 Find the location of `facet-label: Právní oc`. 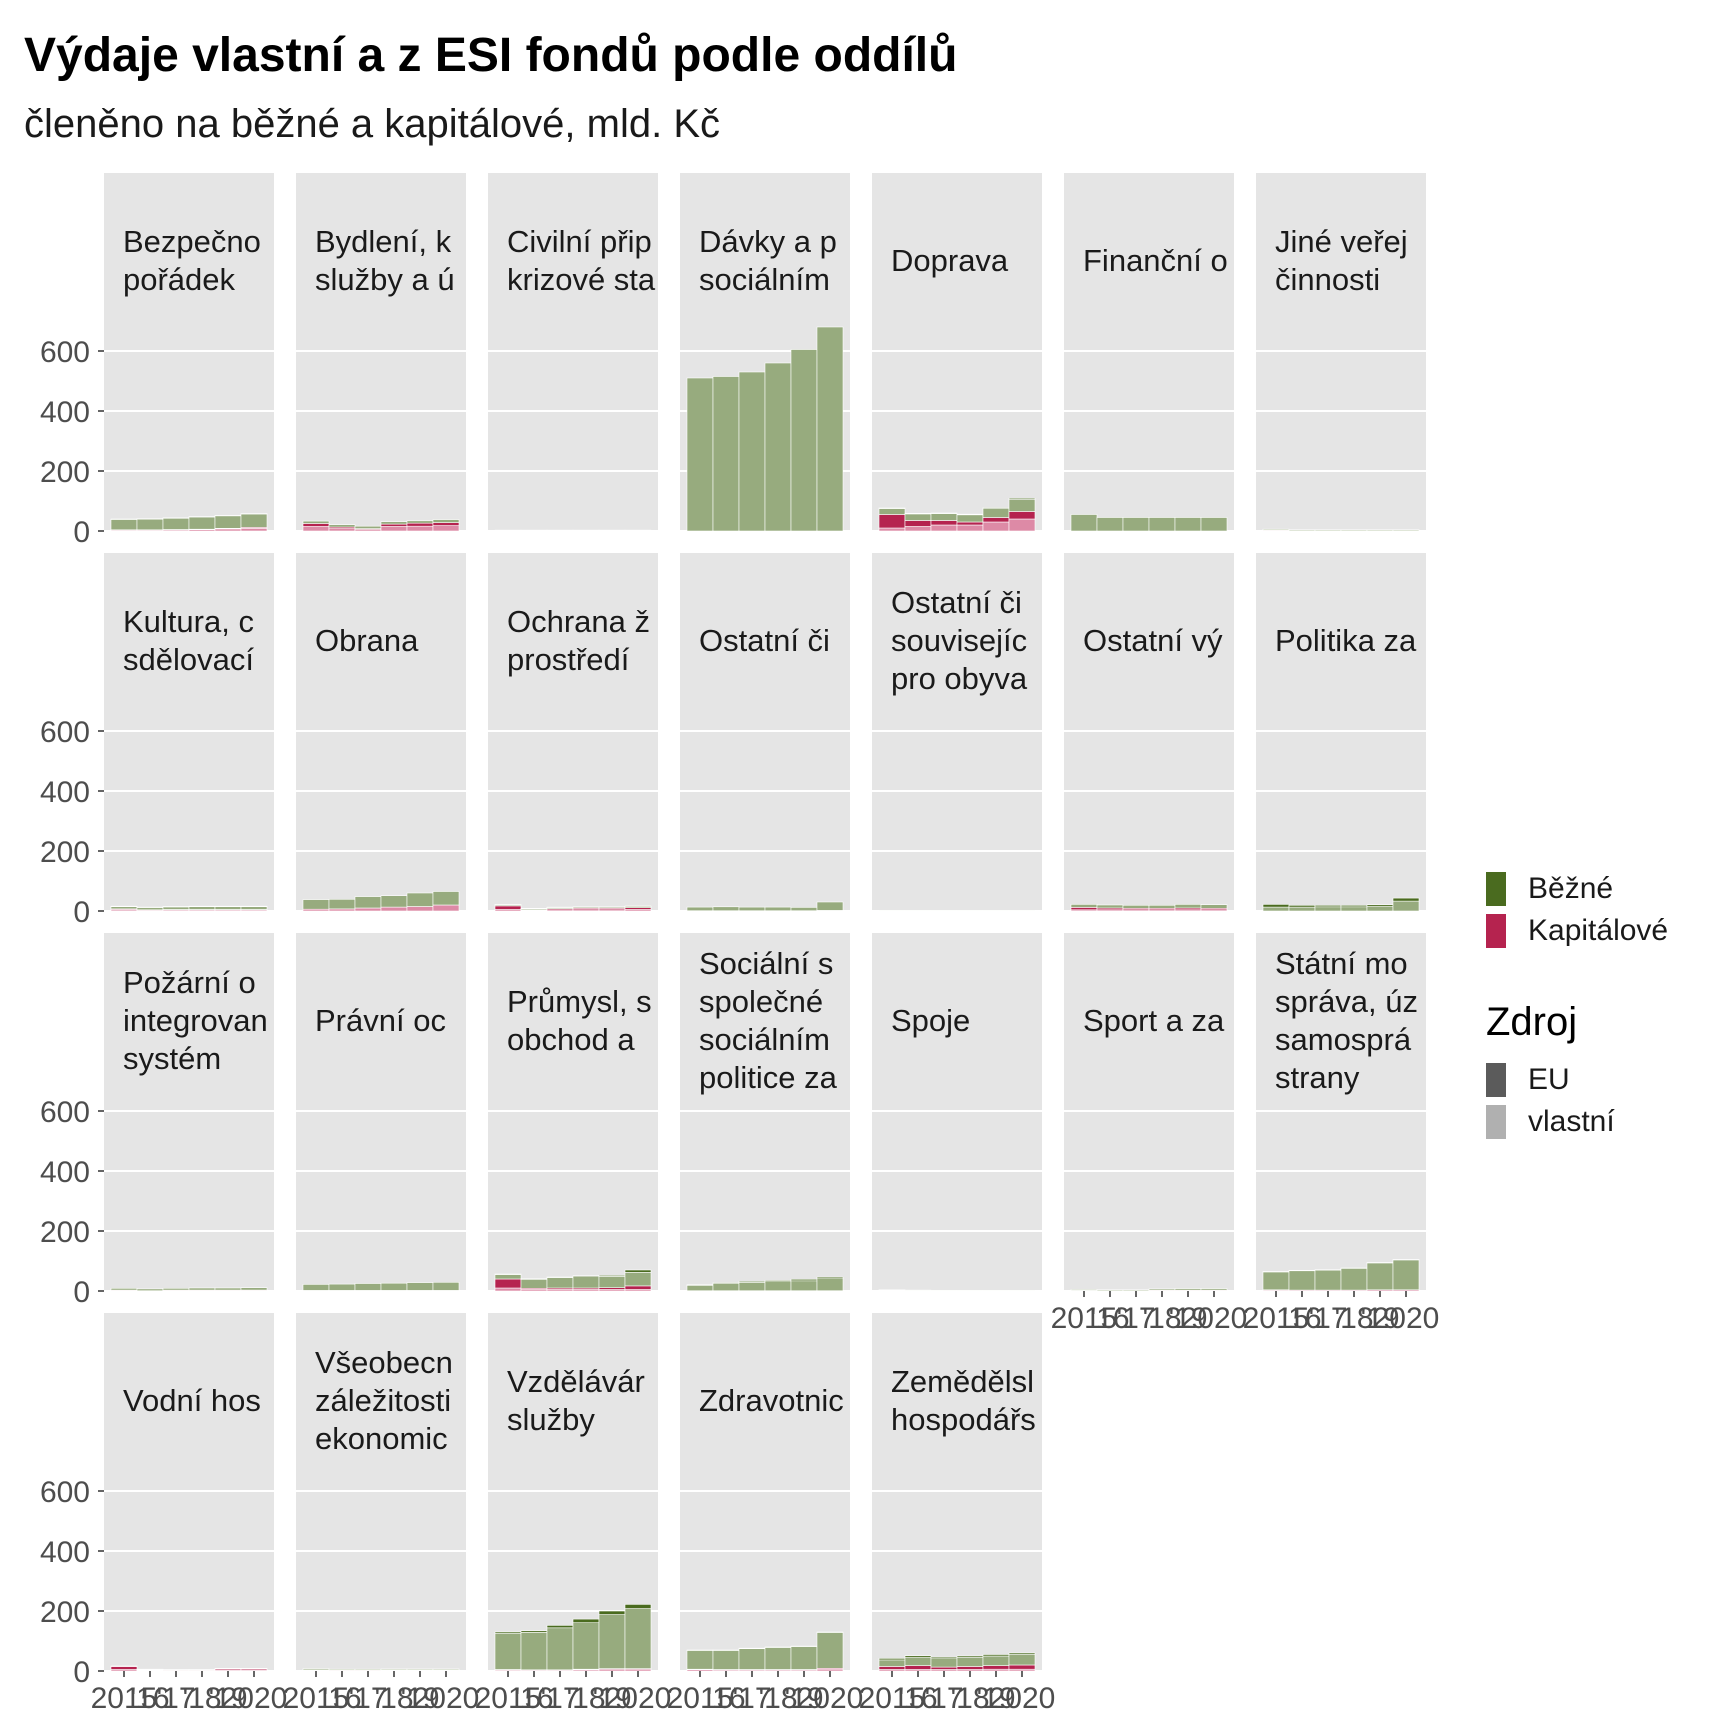

facet-label: Právní oc is located at coordinates (380, 1020).